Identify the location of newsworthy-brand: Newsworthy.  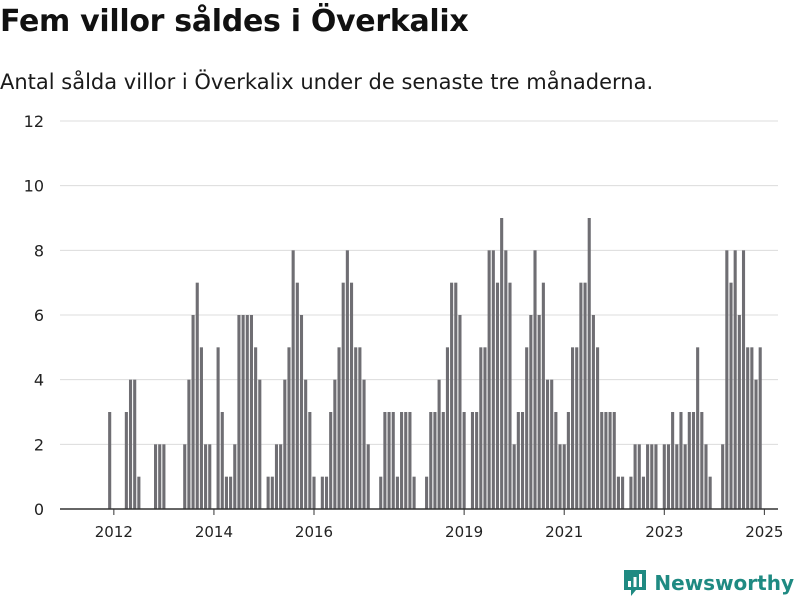
(708, 583).